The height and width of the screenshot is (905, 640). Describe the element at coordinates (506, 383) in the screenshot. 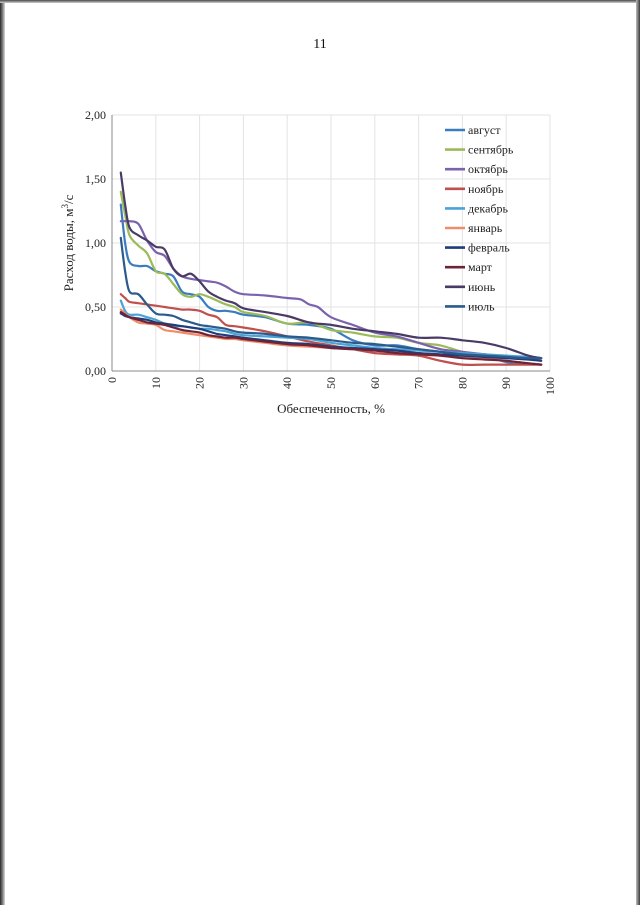

I see `x-tick-label: 90` at that location.